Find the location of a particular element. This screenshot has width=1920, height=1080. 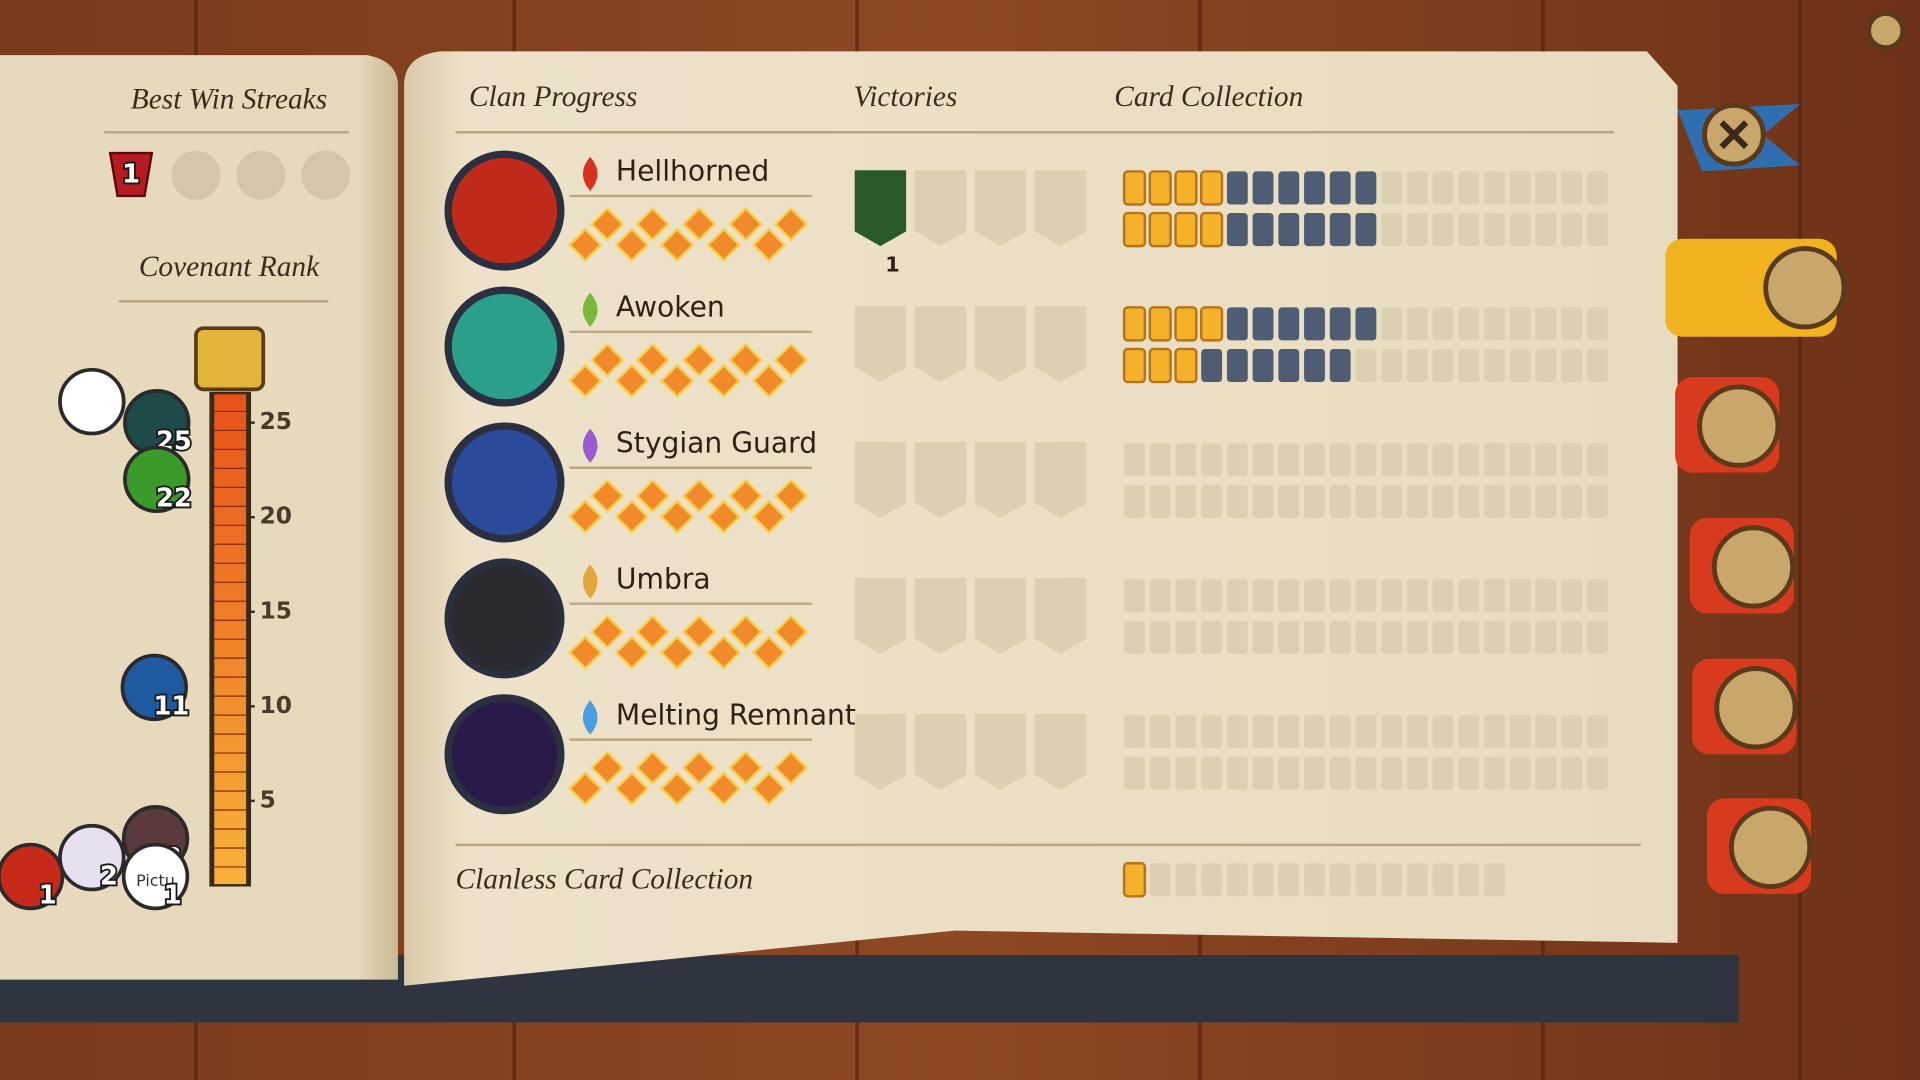

clan-icon is located at coordinates (590, 717).